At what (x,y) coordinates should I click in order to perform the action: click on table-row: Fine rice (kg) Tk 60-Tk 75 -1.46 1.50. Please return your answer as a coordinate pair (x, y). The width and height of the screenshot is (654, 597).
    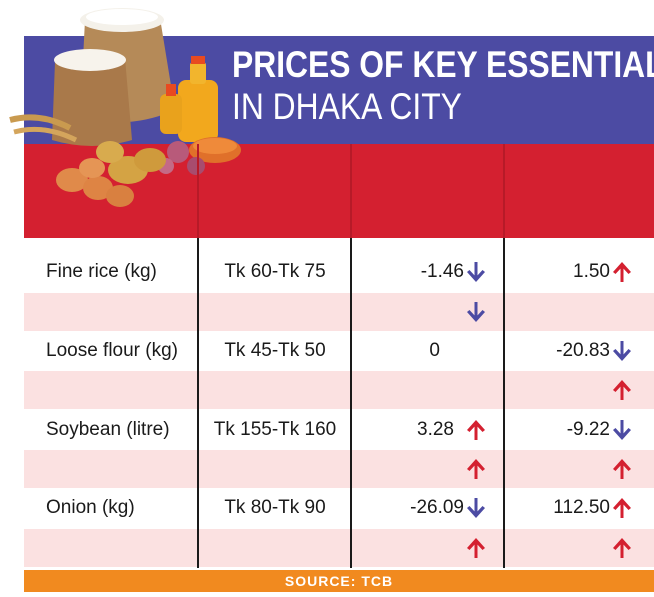
    Looking at the image, I should click on (339, 272).